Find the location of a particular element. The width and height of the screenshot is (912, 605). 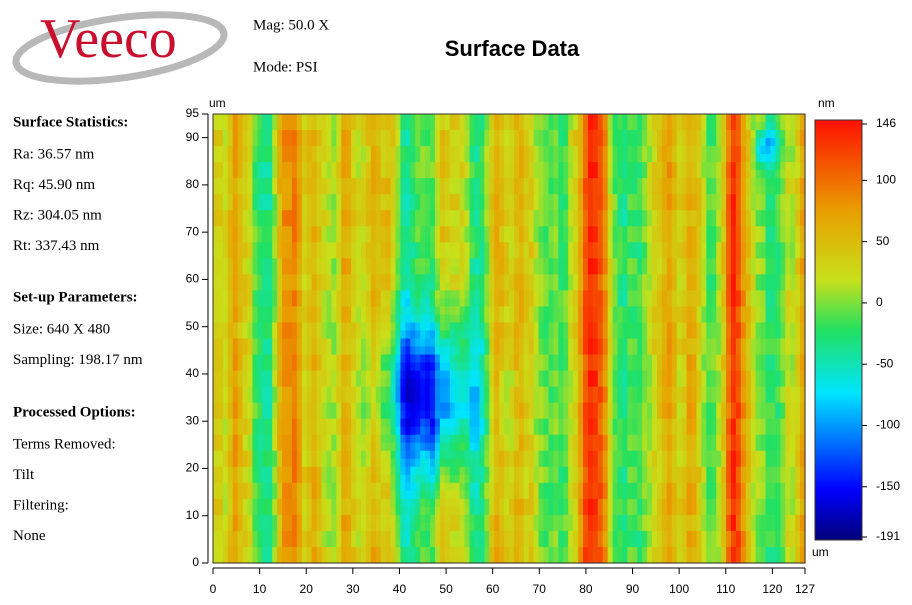

mode: Mode: PSI is located at coordinates (285, 67).